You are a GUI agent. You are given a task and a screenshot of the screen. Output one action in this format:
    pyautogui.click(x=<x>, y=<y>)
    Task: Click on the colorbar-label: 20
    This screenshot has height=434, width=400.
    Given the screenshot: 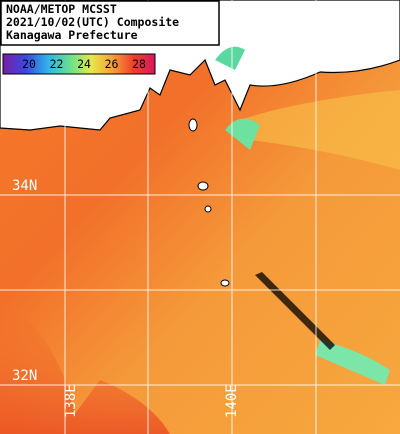 What is the action you would take?
    pyautogui.click(x=29, y=64)
    